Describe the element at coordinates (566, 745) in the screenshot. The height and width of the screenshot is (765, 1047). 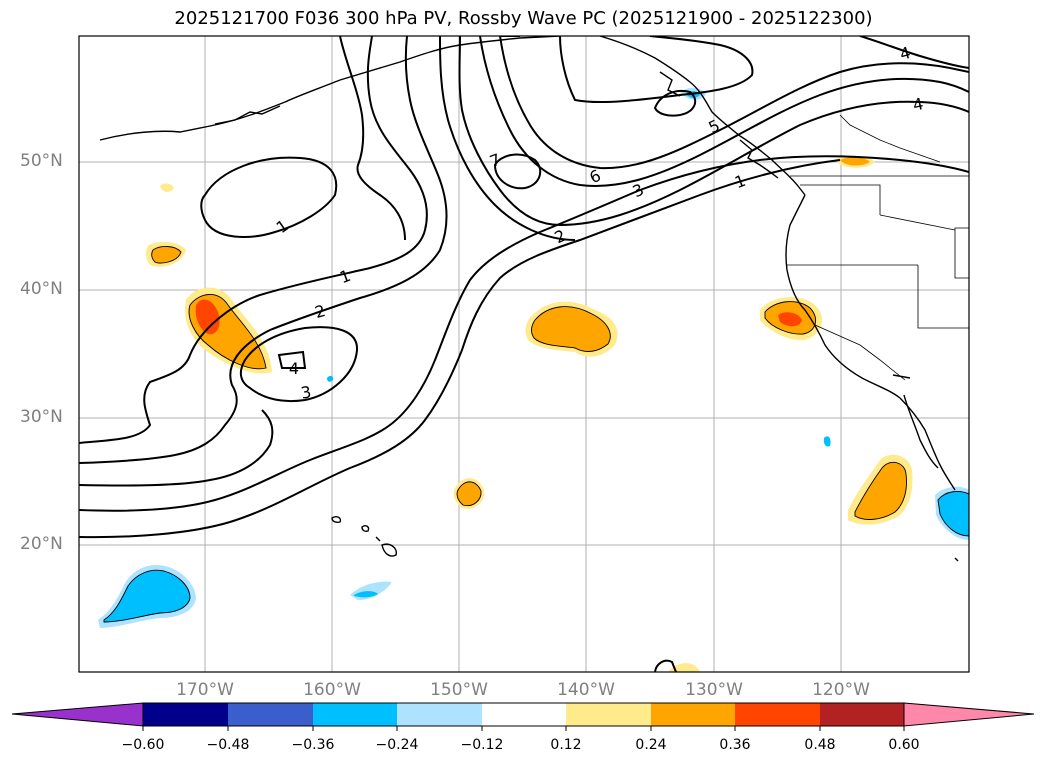
I see `colorbar-tick-label: 0.12` at that location.